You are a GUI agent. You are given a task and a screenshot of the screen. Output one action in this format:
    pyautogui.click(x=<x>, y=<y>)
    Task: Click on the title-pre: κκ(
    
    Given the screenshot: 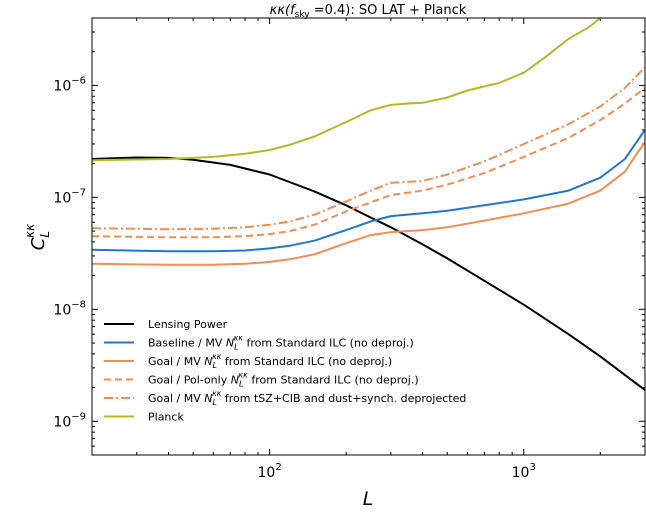 What is the action you would take?
    pyautogui.click(x=280, y=10)
    